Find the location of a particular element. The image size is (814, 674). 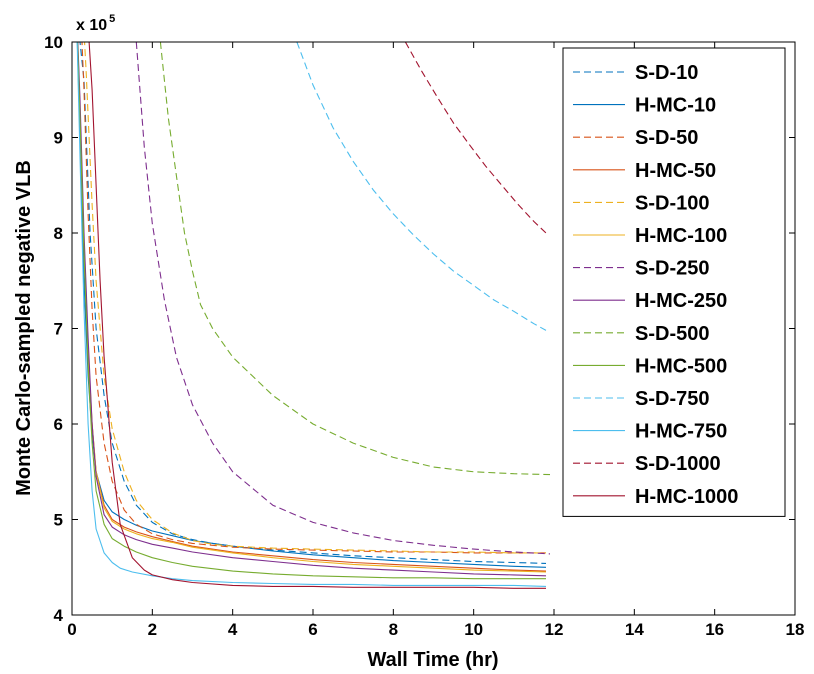

x-tick-label: 2 is located at coordinates (152, 629).